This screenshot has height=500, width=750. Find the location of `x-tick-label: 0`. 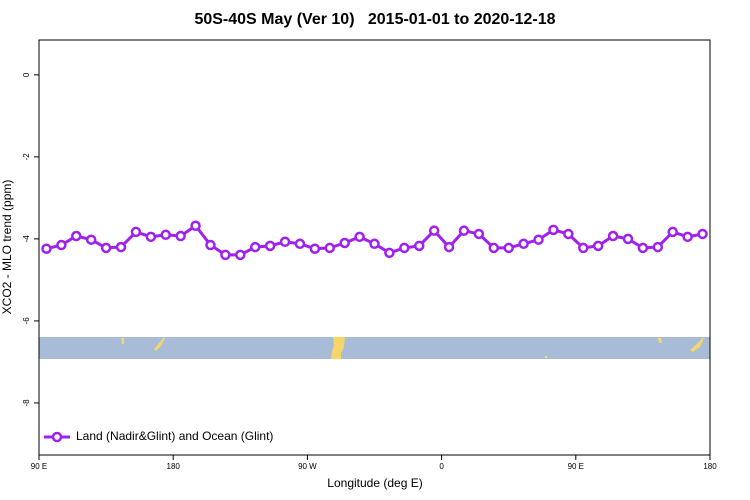

x-tick-label: 0 is located at coordinates (441, 466).